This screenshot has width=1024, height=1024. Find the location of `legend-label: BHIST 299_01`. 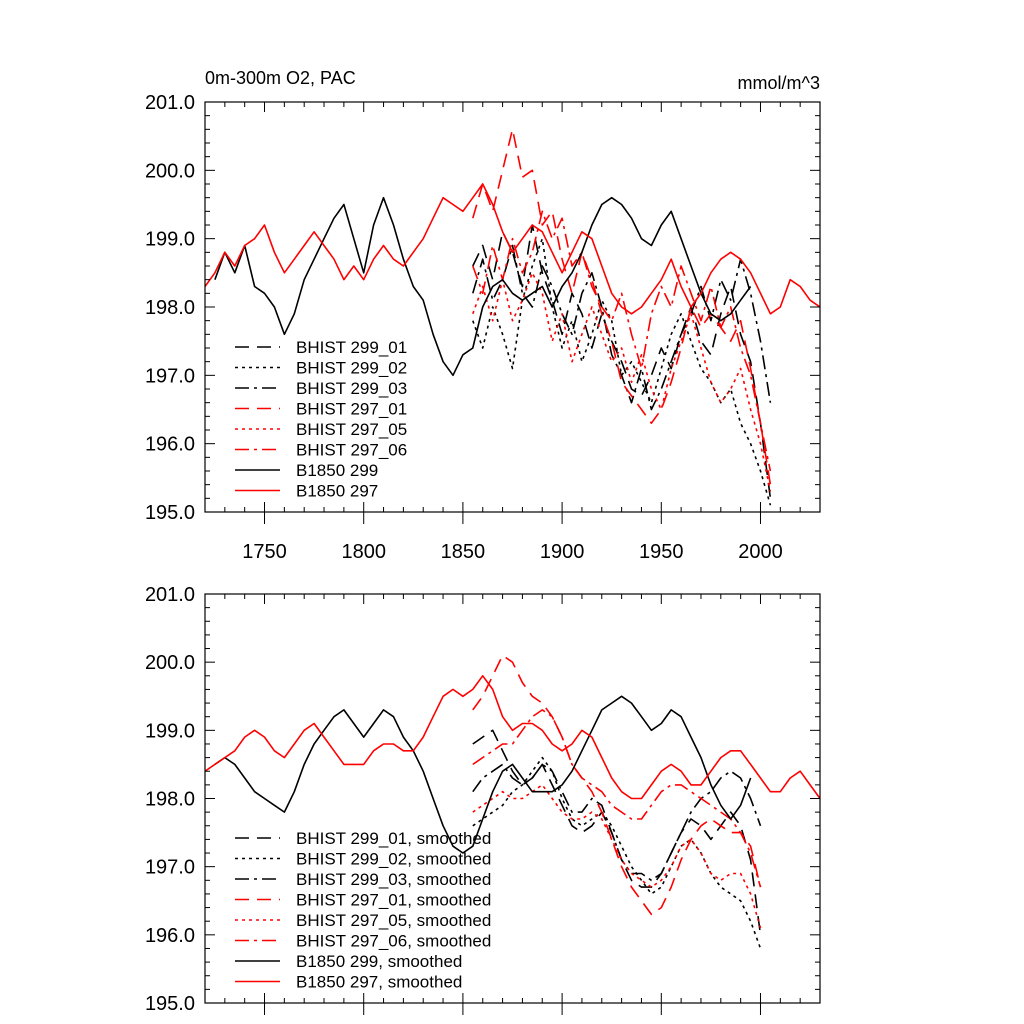

legend-label: BHIST 299_01 is located at coordinates (351, 347).